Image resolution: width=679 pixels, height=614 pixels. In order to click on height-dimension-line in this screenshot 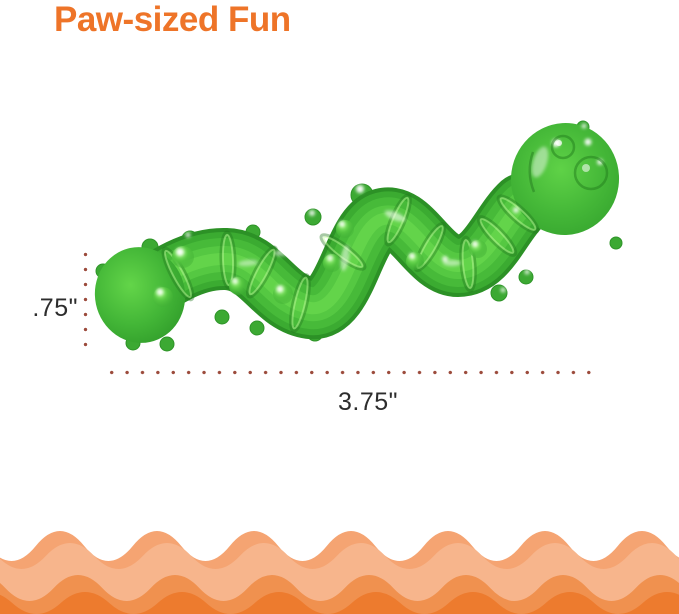, I will do `click(85, 299)`.